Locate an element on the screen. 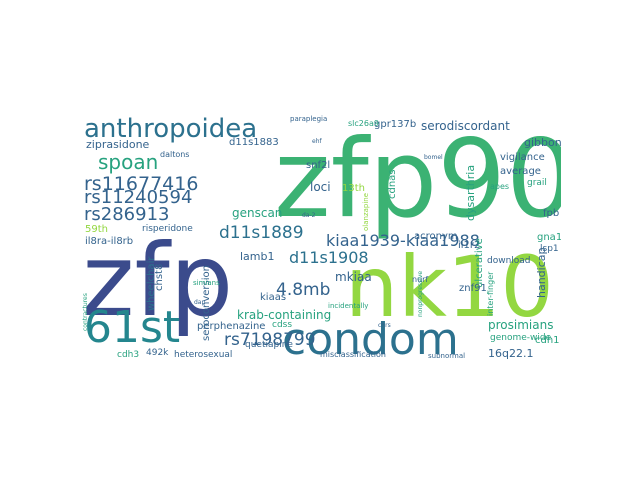  word-download: download is located at coordinates (509, 261).